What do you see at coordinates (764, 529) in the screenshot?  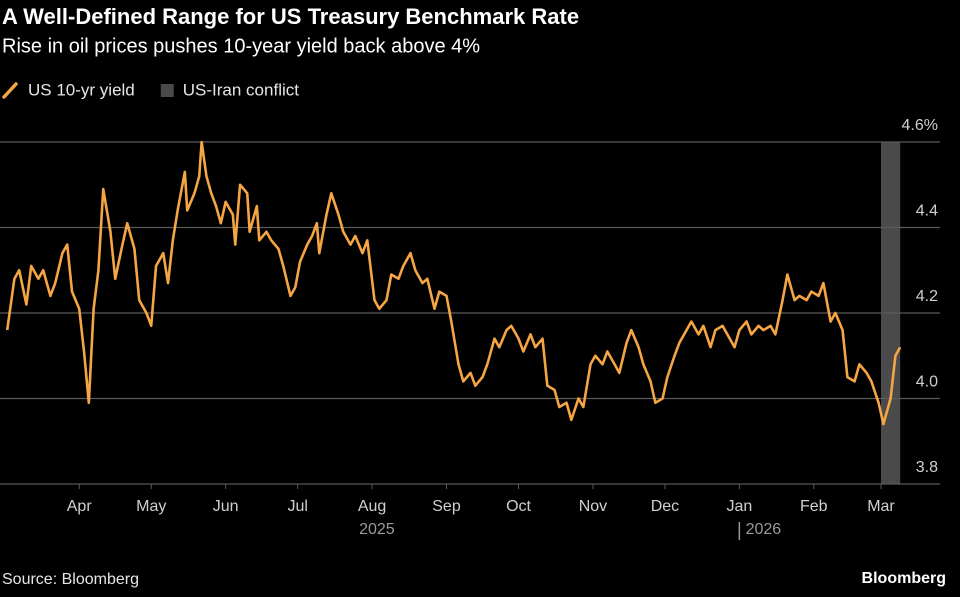 I see `year-label: 2026` at bounding box center [764, 529].